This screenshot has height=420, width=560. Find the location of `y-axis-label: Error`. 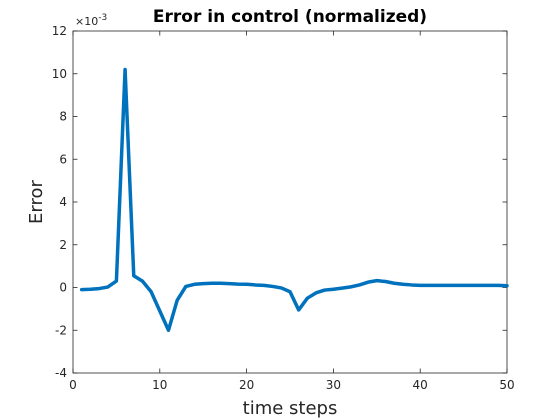

y-axis-label: Error is located at coordinates (36, 201).